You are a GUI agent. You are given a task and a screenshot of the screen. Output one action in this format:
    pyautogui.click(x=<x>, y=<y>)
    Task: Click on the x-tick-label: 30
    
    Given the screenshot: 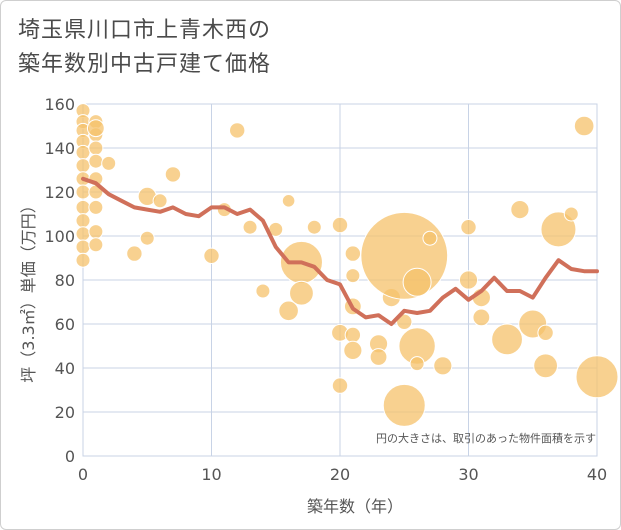 What is the action you would take?
    pyautogui.click(x=468, y=474)
    